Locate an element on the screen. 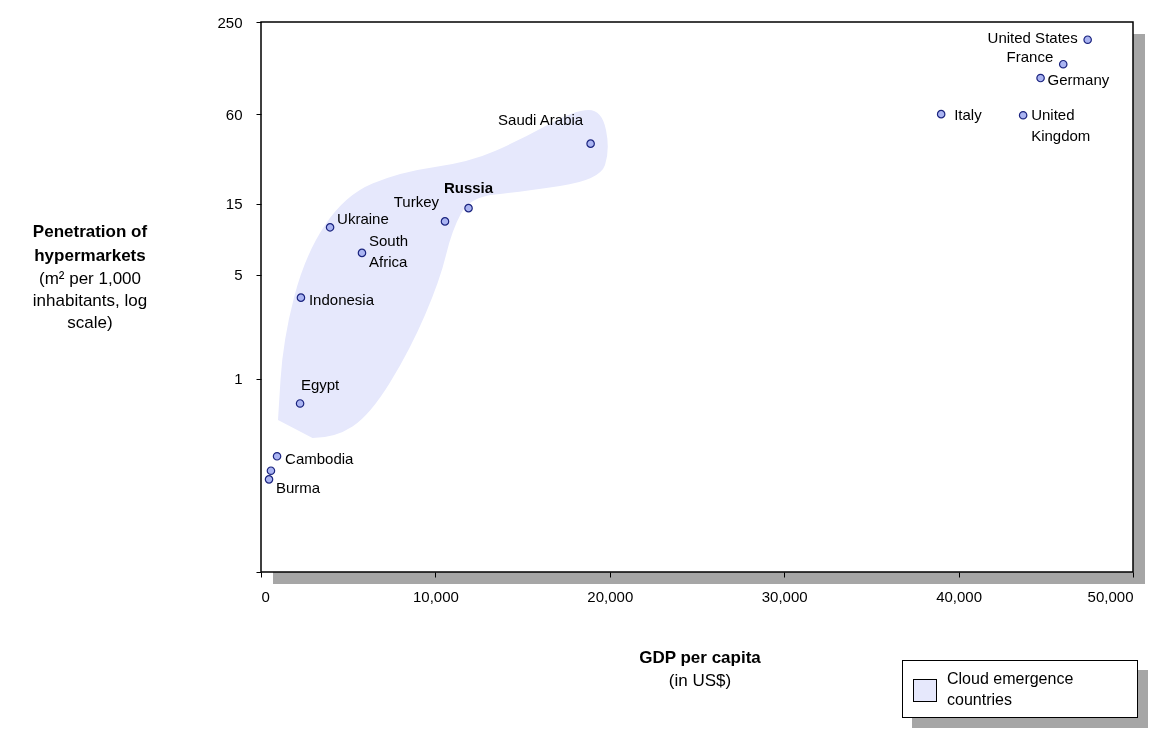 The image size is (1169, 736). x-tick-label: 40,000 is located at coordinates (959, 596).